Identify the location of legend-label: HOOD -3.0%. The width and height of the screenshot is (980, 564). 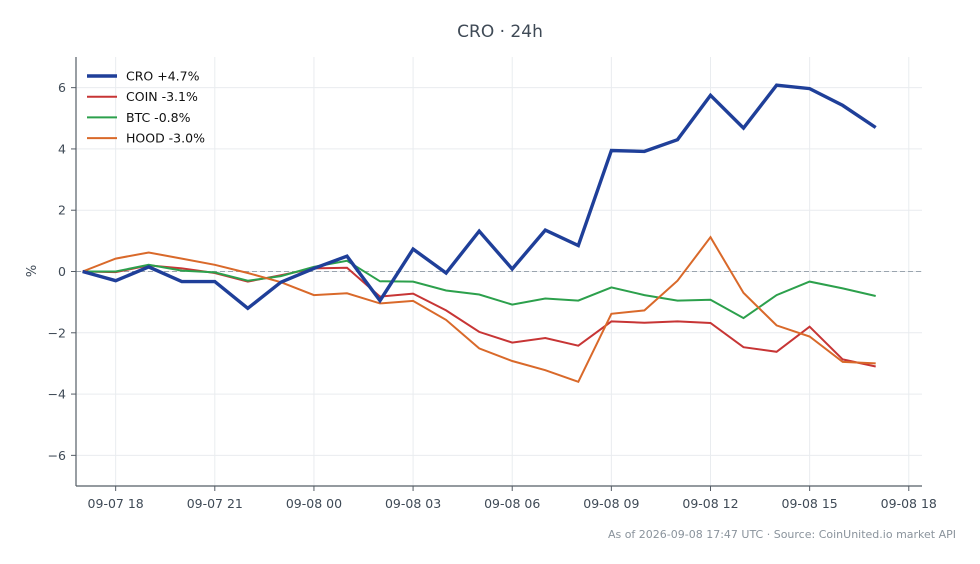
(165, 138).